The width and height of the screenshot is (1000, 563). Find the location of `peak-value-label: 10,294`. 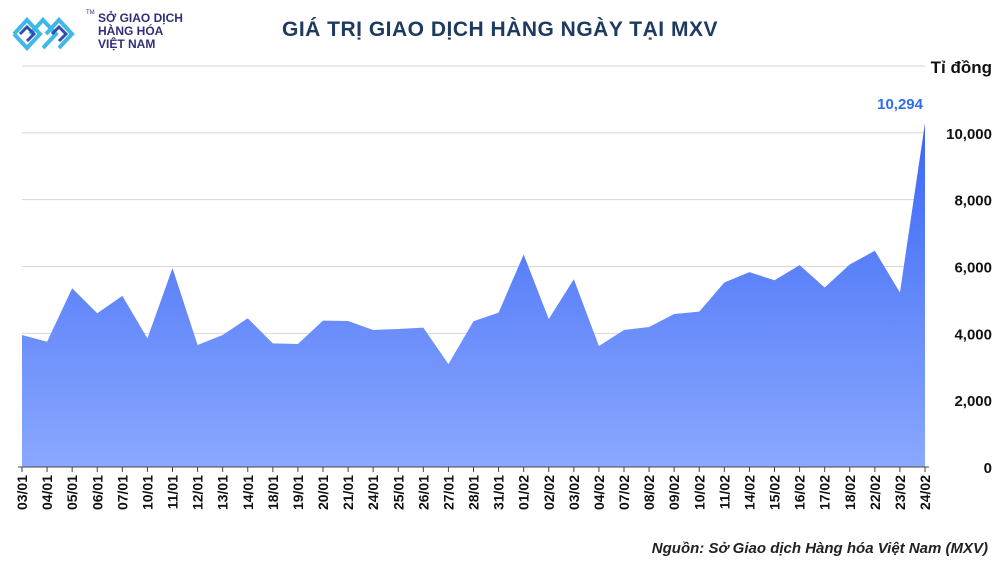

peak-value-label: 10,294 is located at coordinates (900, 104).